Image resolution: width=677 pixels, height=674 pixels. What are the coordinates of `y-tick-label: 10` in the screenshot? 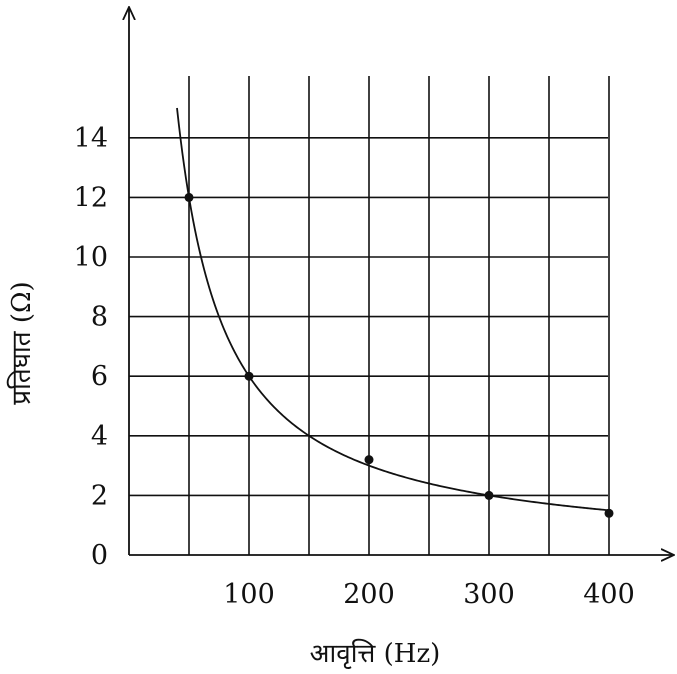 It's located at (91, 257).